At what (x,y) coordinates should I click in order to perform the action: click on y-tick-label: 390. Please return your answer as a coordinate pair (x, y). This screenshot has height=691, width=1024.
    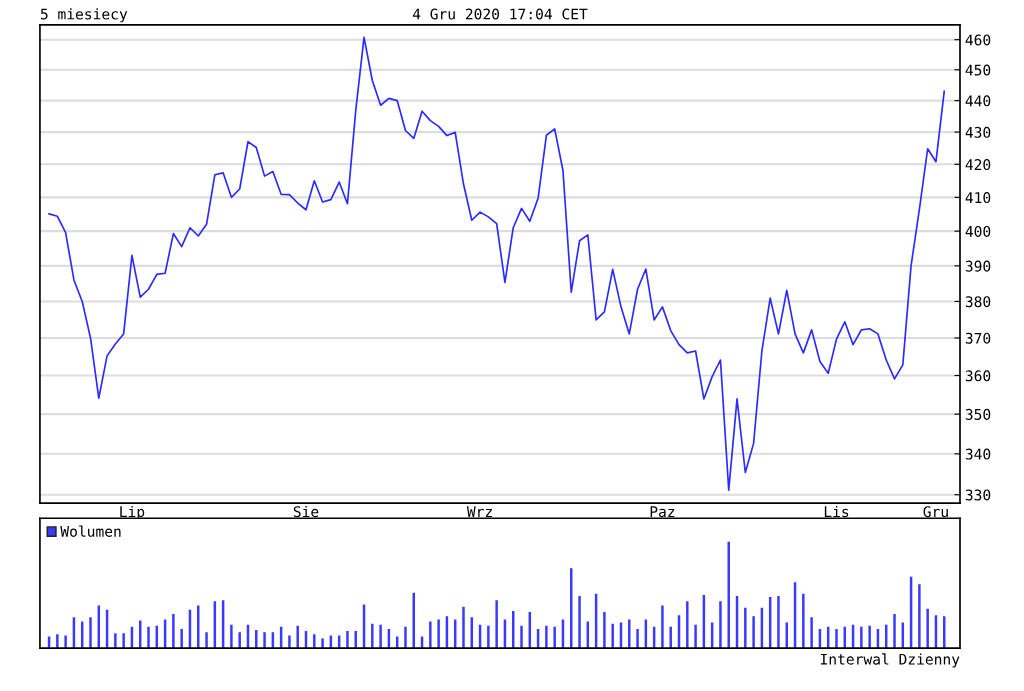
    Looking at the image, I should click on (978, 266).